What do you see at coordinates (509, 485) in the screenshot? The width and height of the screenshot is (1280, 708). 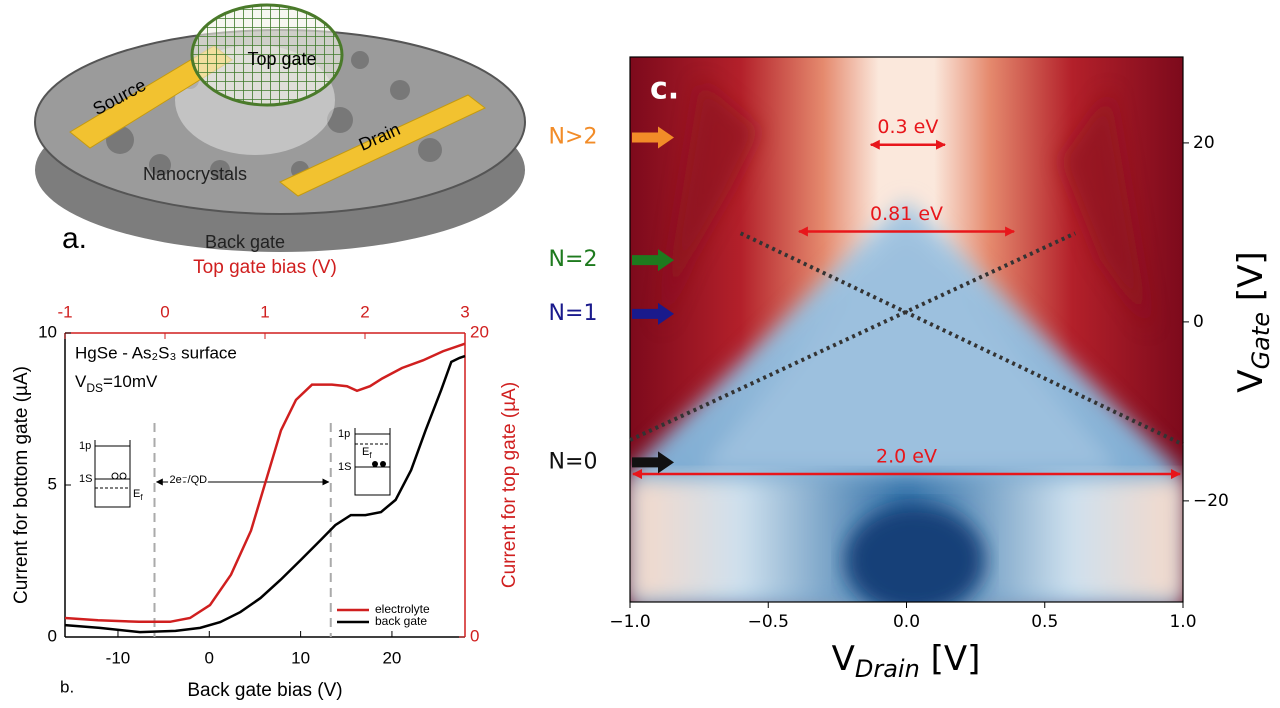 I see `y2-axis-title: Current for top gate (µA)` at bounding box center [509, 485].